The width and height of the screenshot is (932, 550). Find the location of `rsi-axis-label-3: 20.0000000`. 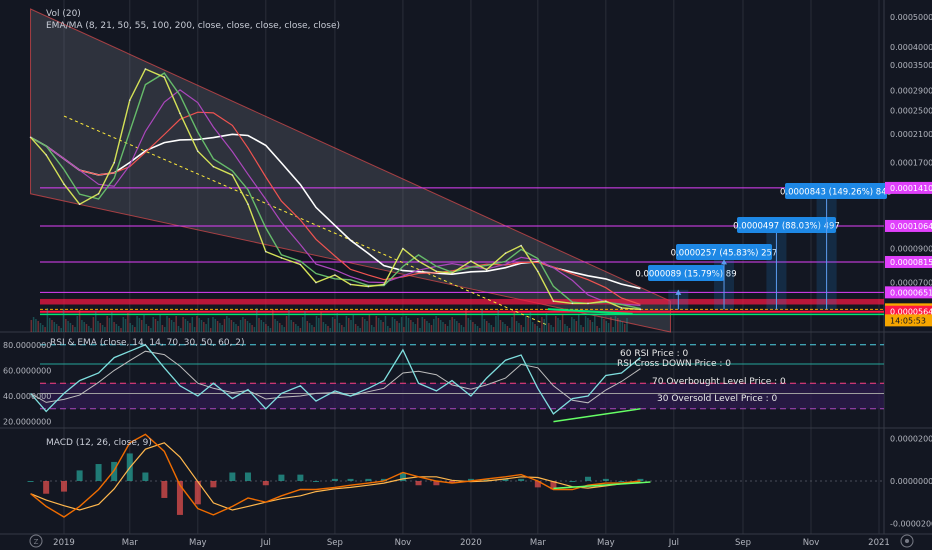

rsi-axis-label-3: 20.0000000 is located at coordinates (27, 422).